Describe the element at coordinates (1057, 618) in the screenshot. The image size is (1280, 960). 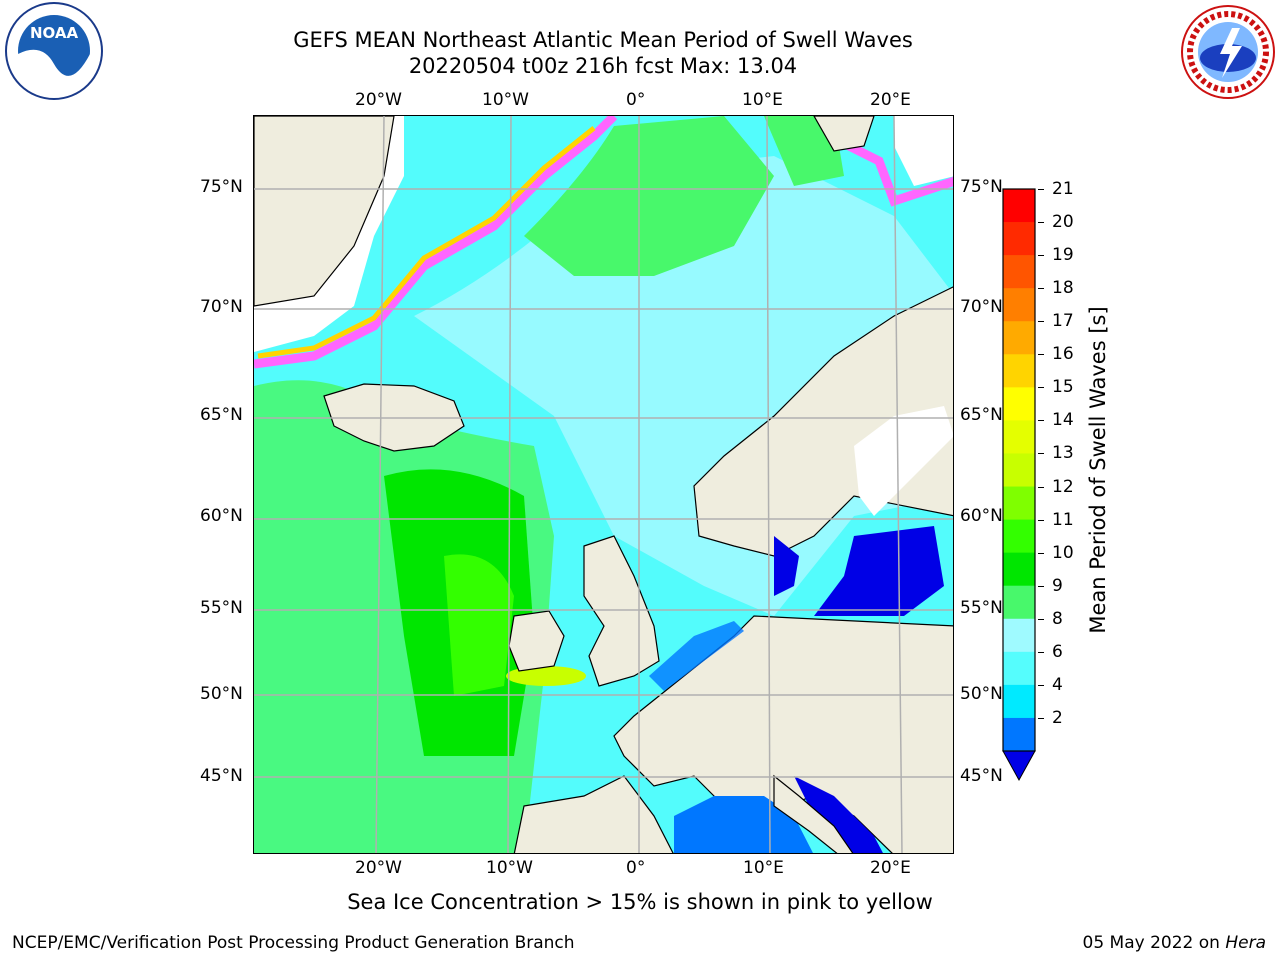
I see `colorbar-tick-label: 8` at that location.